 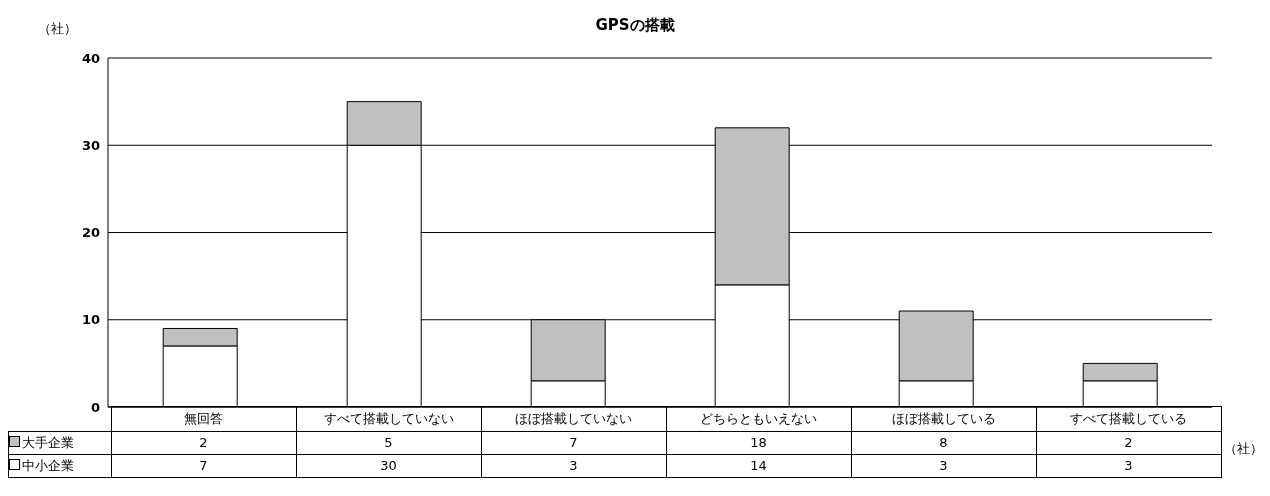 I want to click on x-tick-label: どちらともいえない, so click(x=758, y=418).